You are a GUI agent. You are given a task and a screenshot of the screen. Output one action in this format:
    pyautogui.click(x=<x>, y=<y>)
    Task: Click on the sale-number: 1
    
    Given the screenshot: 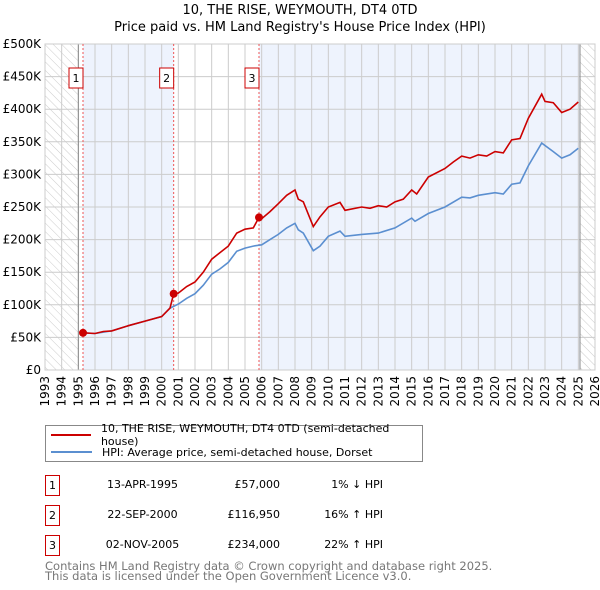 What is the action you would take?
    pyautogui.click(x=52, y=485)
    